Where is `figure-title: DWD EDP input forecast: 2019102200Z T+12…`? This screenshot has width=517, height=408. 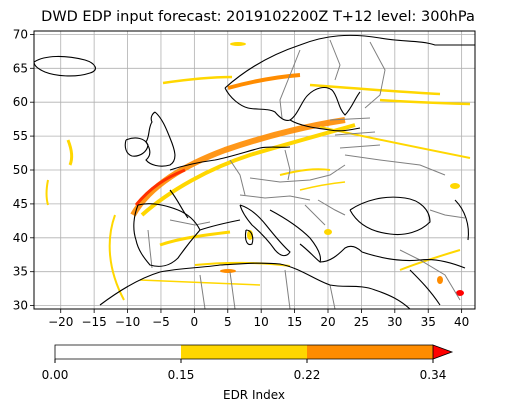
figure-title: DWD EDP input forecast: 2019102200Z T+12… is located at coordinates (258, 17).